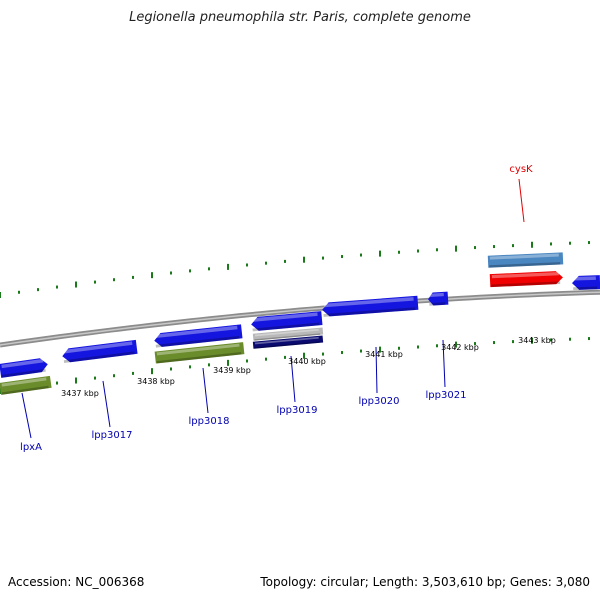  I want to click on backbone-highlight, so click(300, 318).